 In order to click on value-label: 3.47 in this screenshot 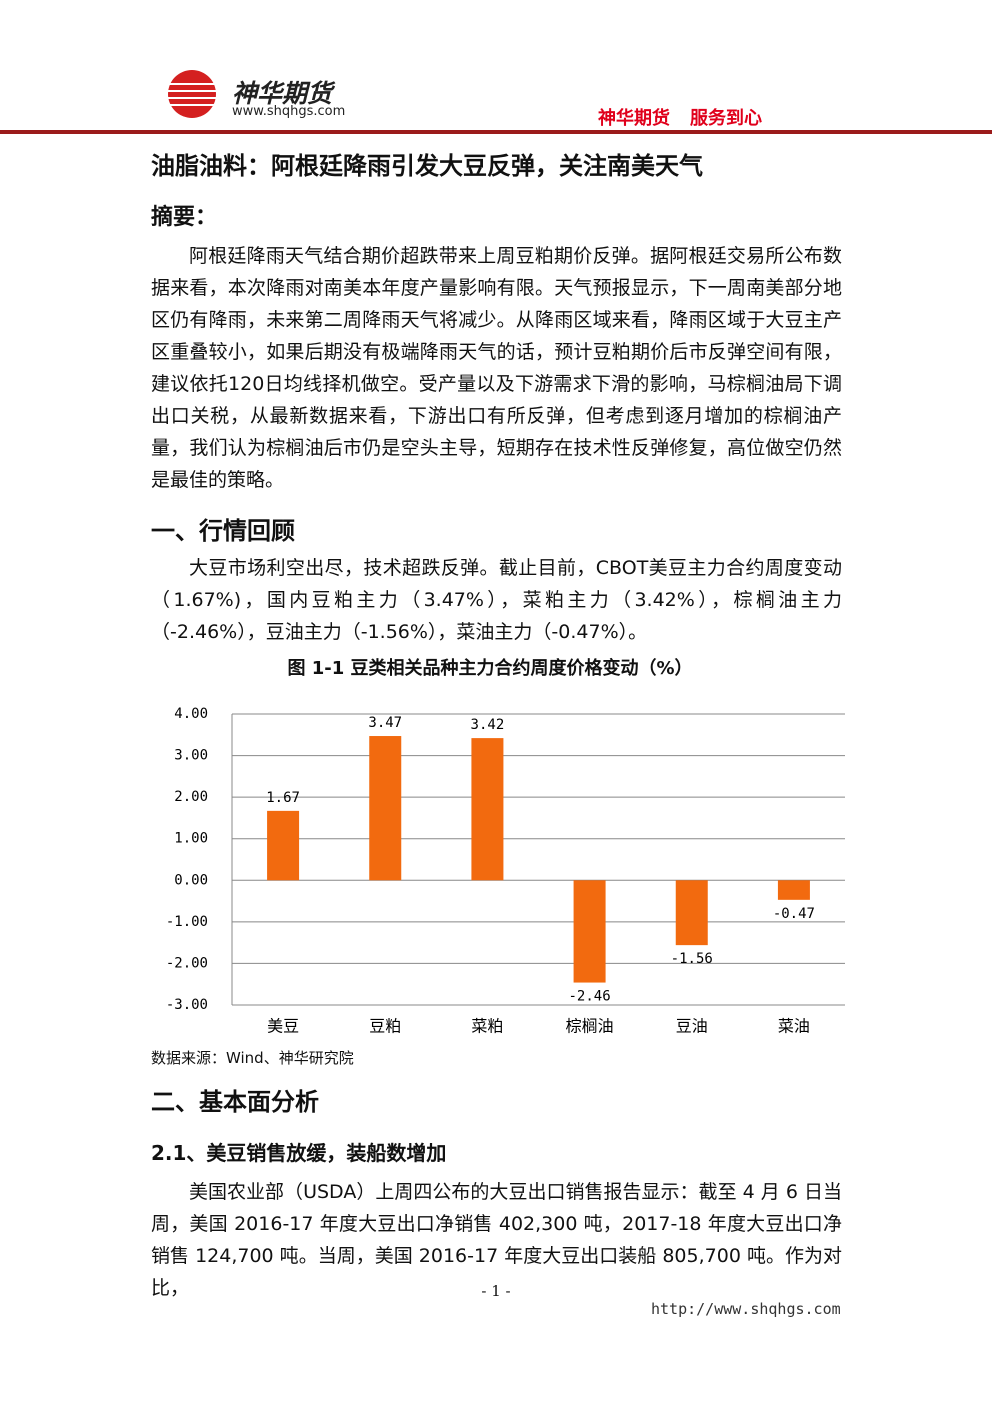, I will do `click(385, 723)`.